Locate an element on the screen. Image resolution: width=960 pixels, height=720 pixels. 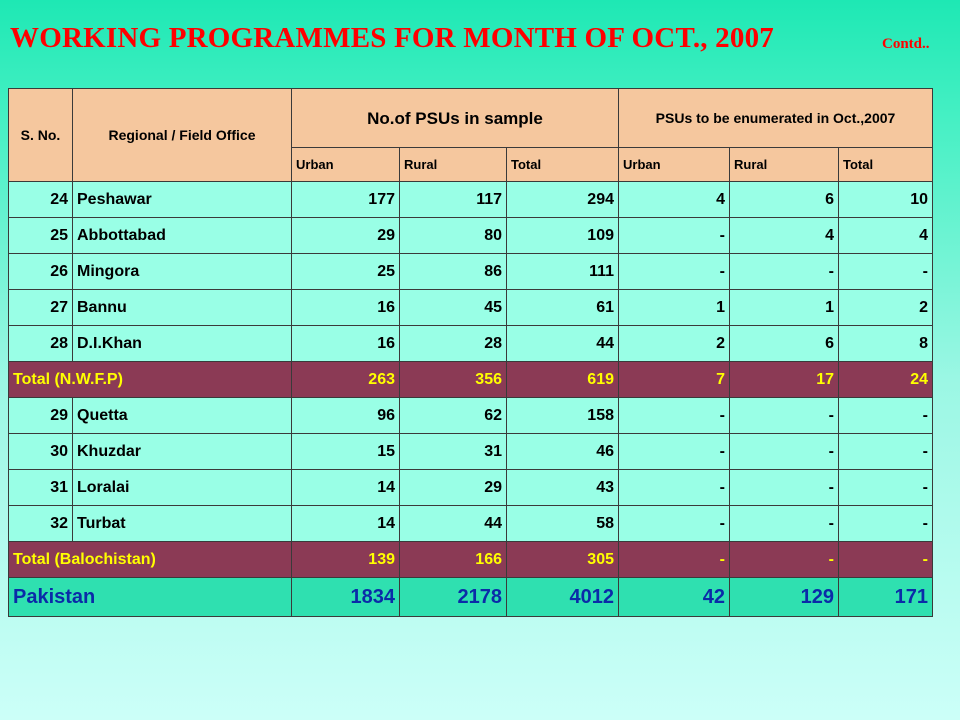
sample-total-cell: 43 is located at coordinates (562, 487).